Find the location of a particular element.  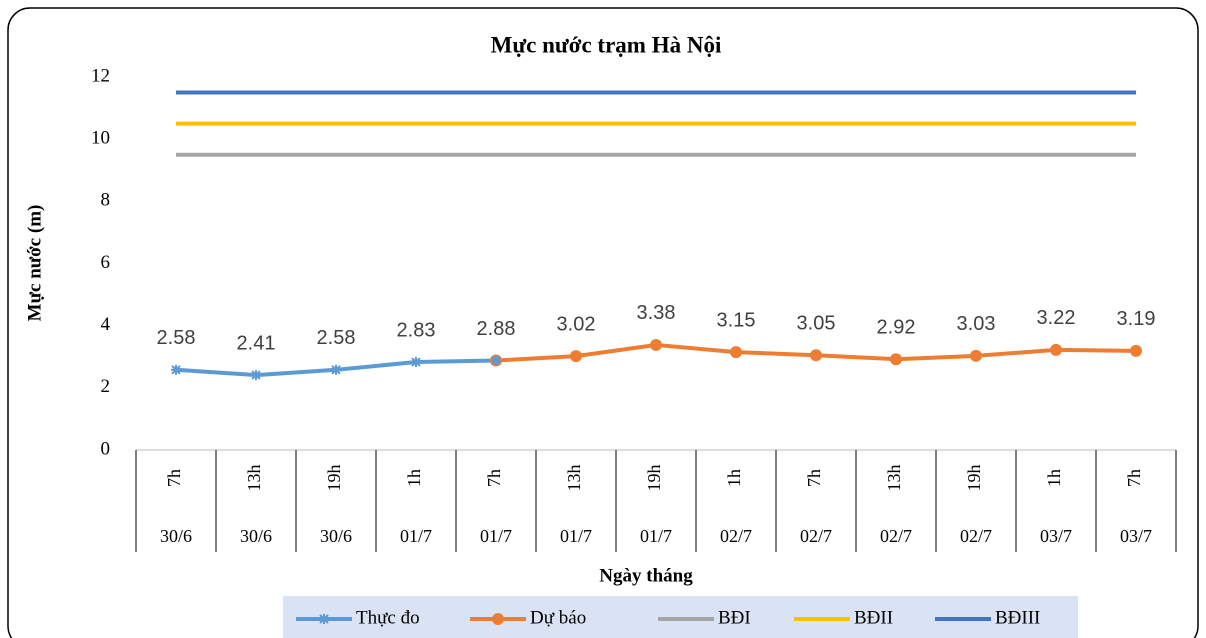

y-tick-label: 4 is located at coordinates (106, 324).